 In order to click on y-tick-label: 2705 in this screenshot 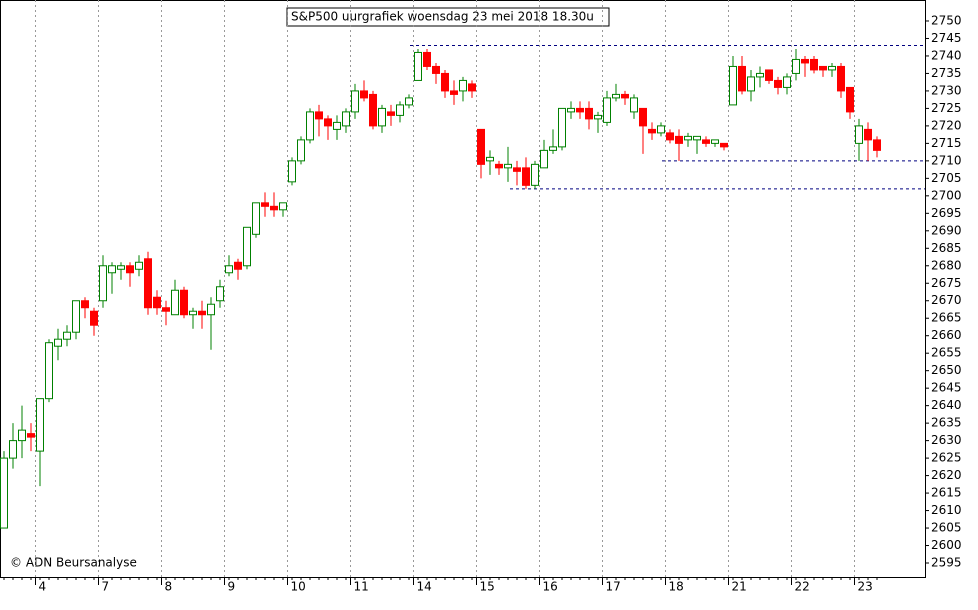, I will do `click(946, 178)`.